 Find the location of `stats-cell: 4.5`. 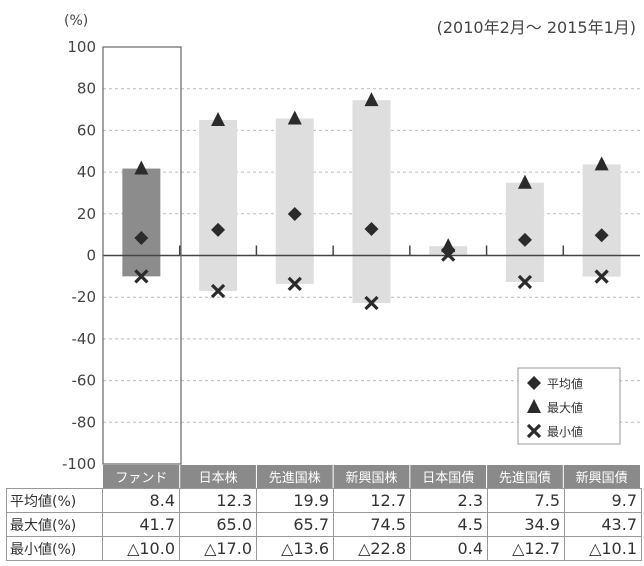

stats-cell: 4.5 is located at coordinates (449, 524).